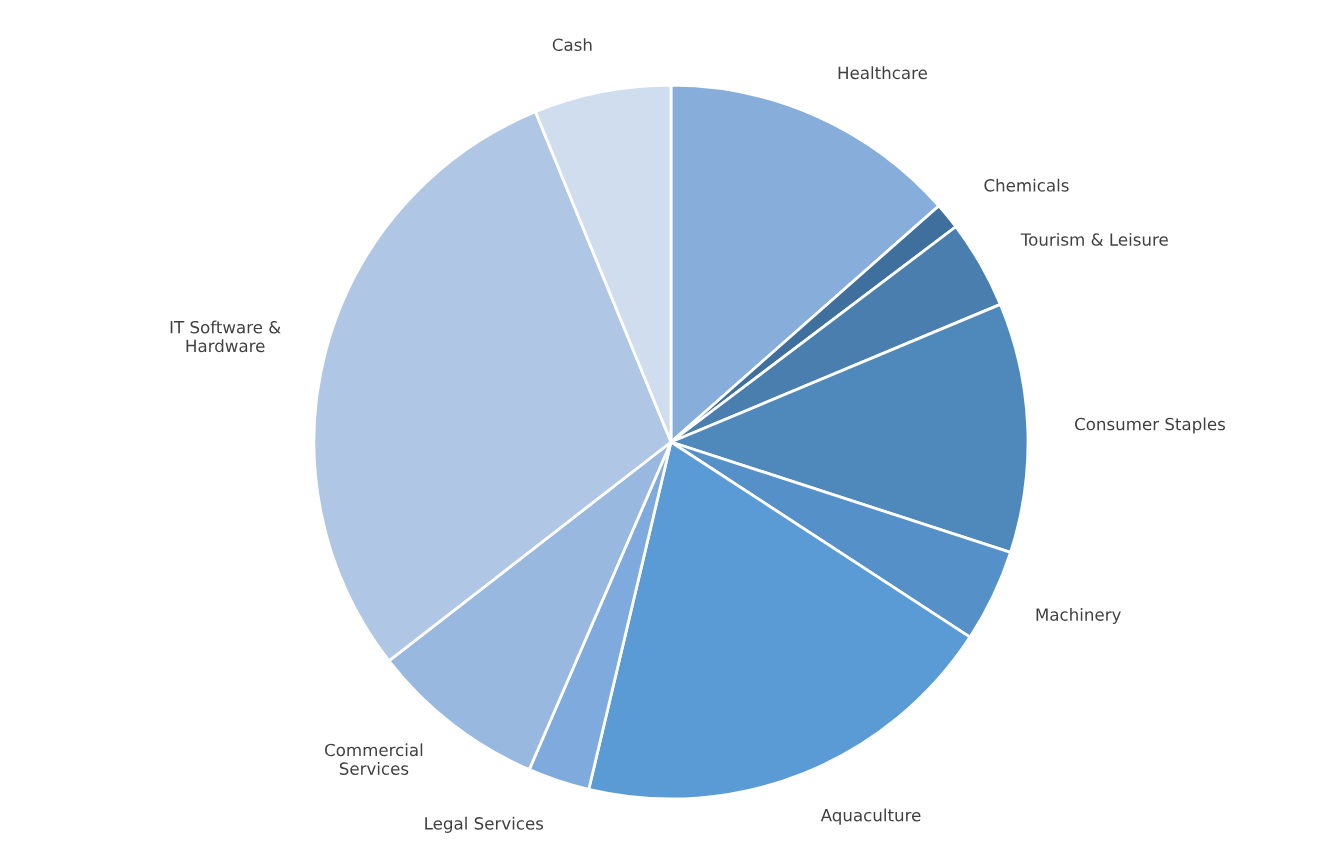 This screenshot has height=863, width=1320. Describe the element at coordinates (1026, 185) in the screenshot. I see `slice-label: Chemicals` at that location.